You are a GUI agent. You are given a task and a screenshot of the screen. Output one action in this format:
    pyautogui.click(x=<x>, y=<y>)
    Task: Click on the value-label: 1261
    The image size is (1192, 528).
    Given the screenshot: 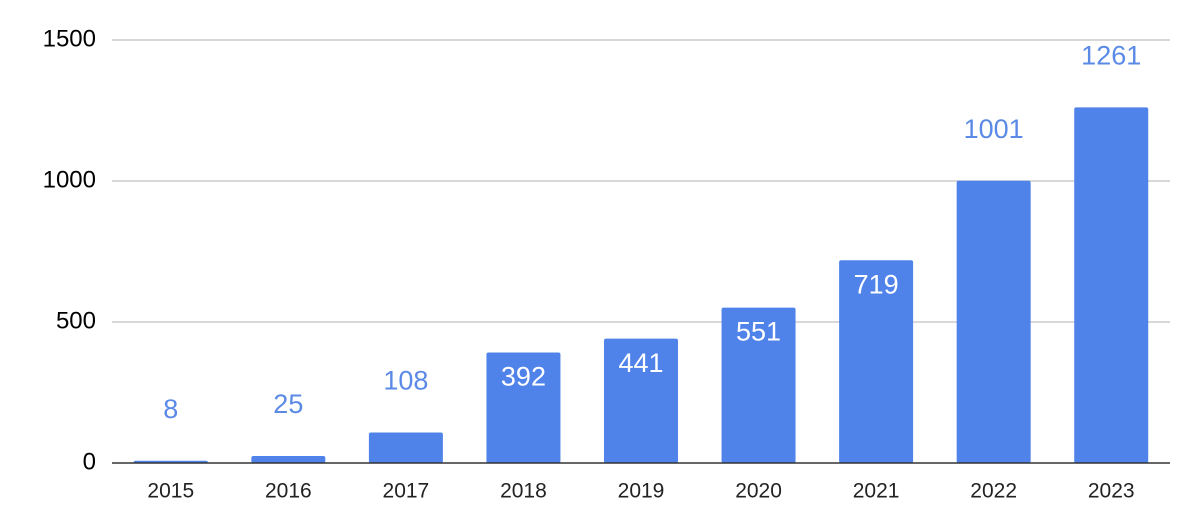 What is the action you would take?
    pyautogui.click(x=1111, y=56)
    